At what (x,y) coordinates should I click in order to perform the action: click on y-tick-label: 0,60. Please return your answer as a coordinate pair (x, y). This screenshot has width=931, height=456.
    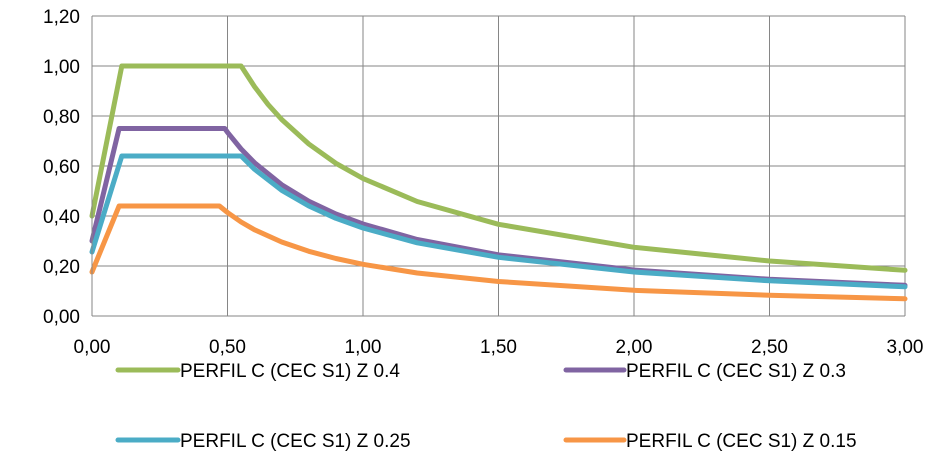
    Looking at the image, I should click on (61, 167).